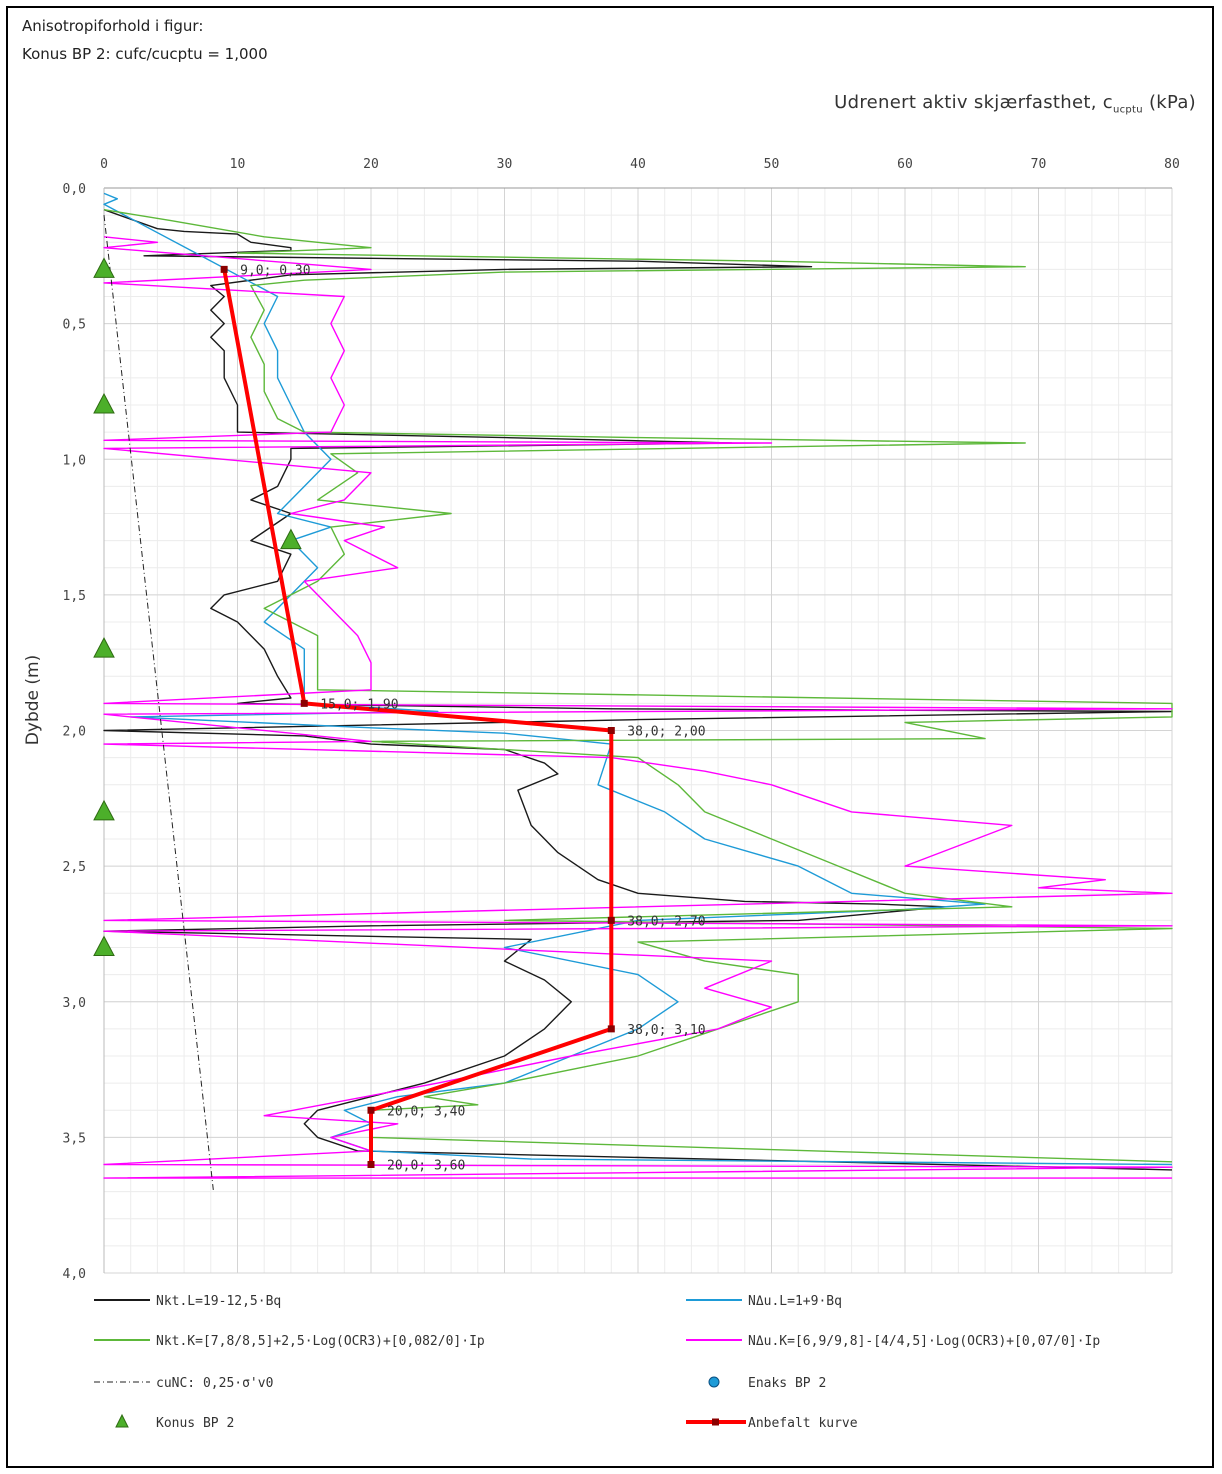 This screenshot has height=1474, width=1222. What do you see at coordinates (74, 325) in the screenshot?
I see `y-tick-label: 0,5` at bounding box center [74, 325].